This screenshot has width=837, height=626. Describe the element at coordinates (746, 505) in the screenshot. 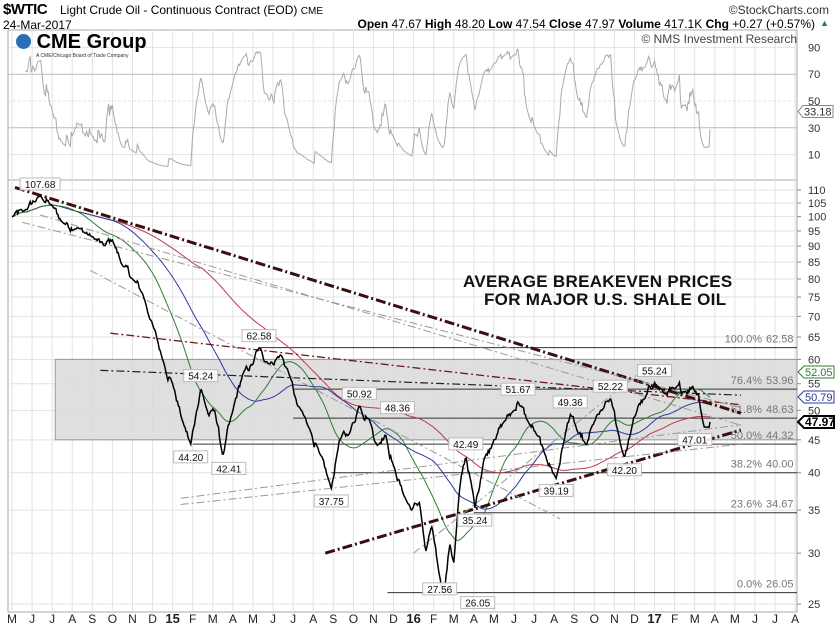

I see `fib-percent-label: 23.6%` at that location.